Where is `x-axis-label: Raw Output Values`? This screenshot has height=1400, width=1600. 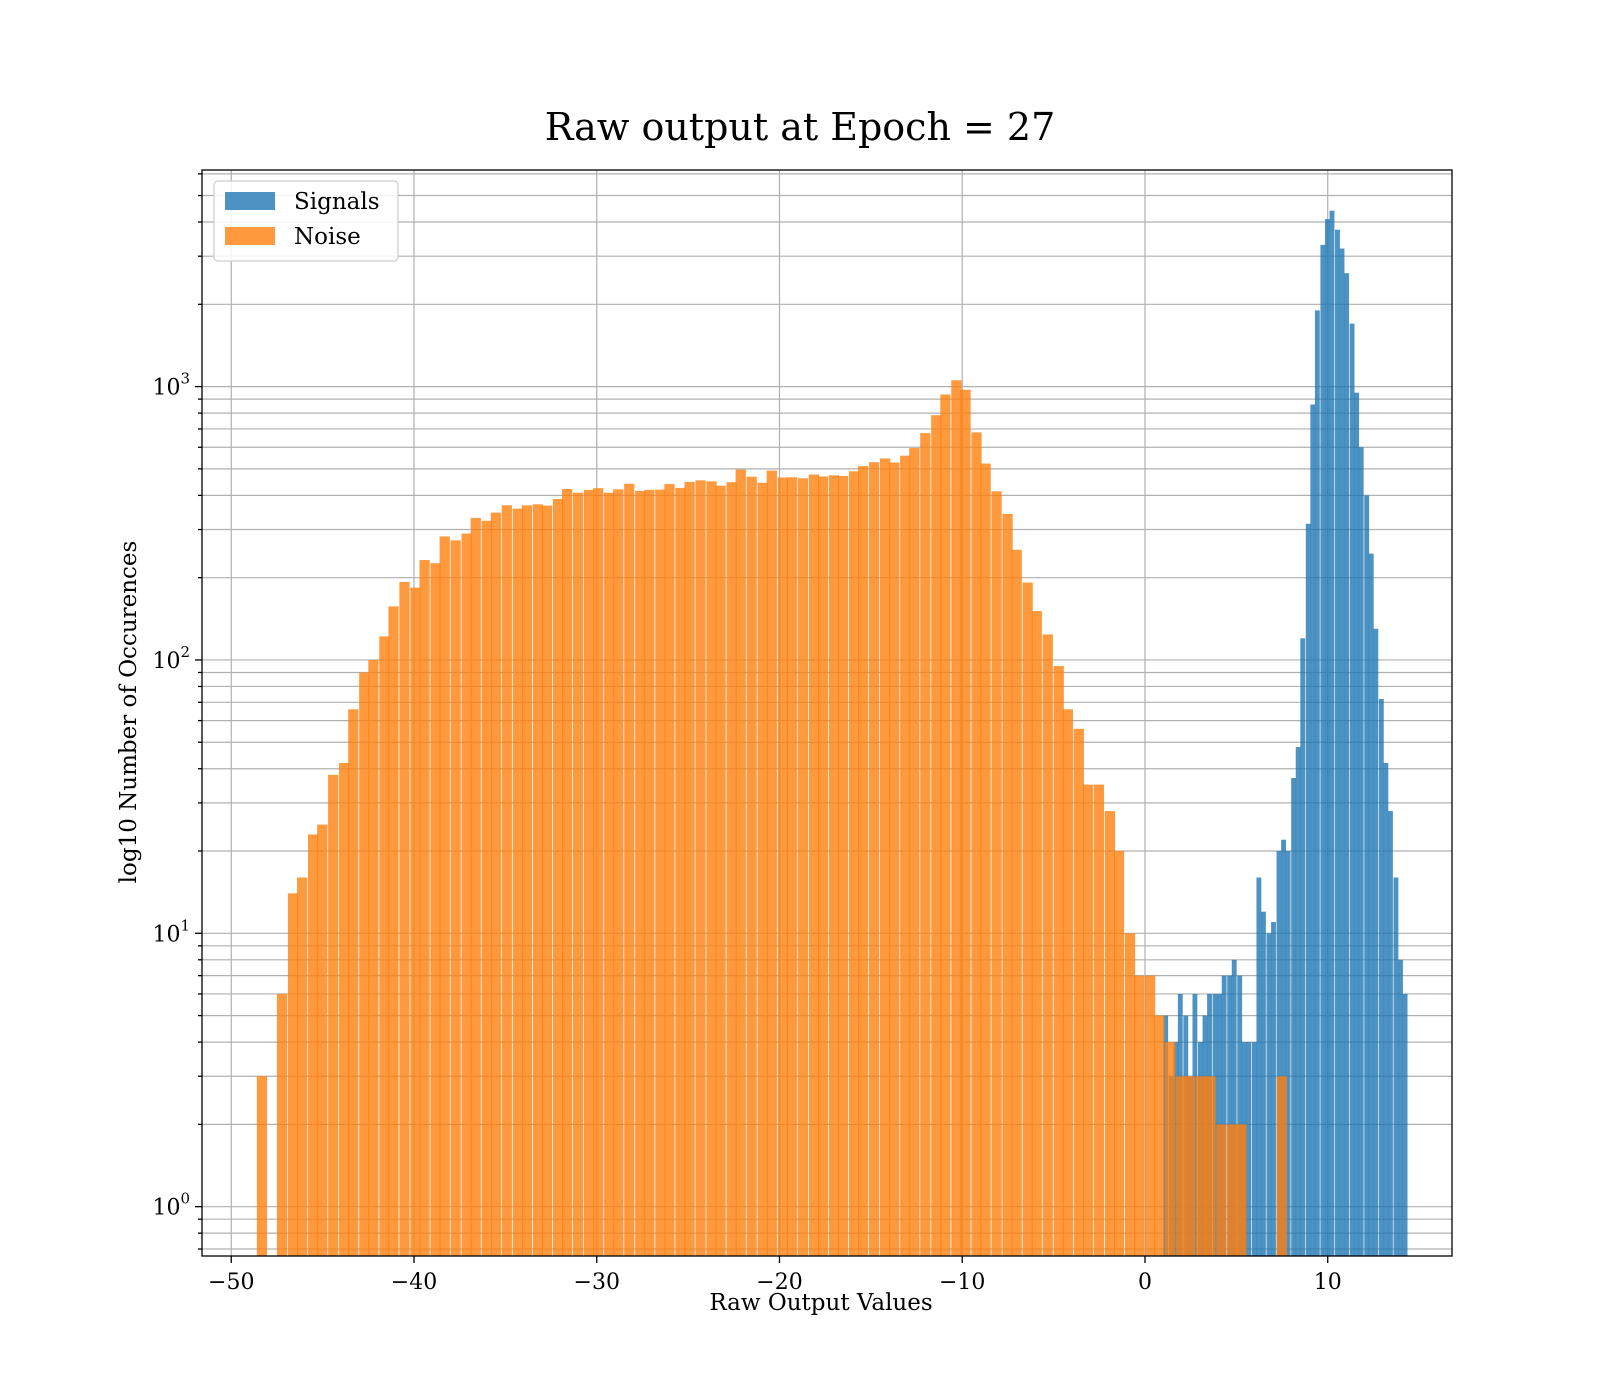 x-axis-label: Raw Output Values is located at coordinates (820, 1303).